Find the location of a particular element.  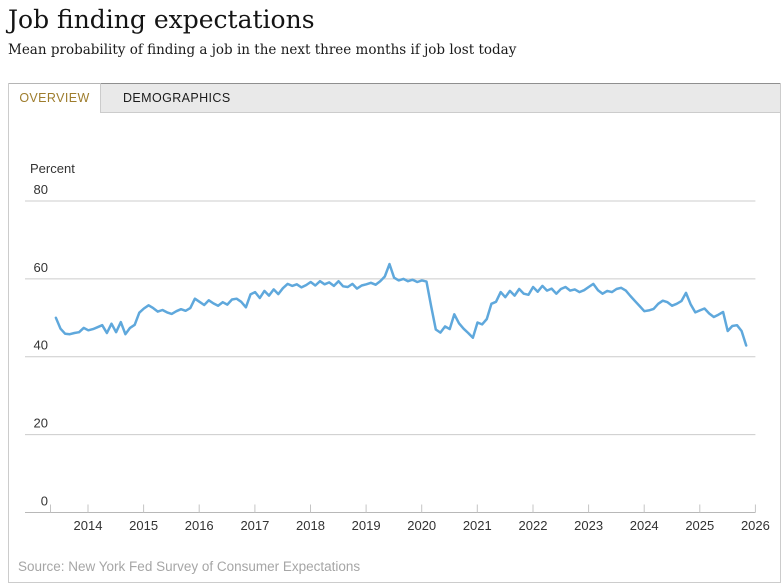

tab-demographics: DEMOGRAPHICS is located at coordinates (177, 98).